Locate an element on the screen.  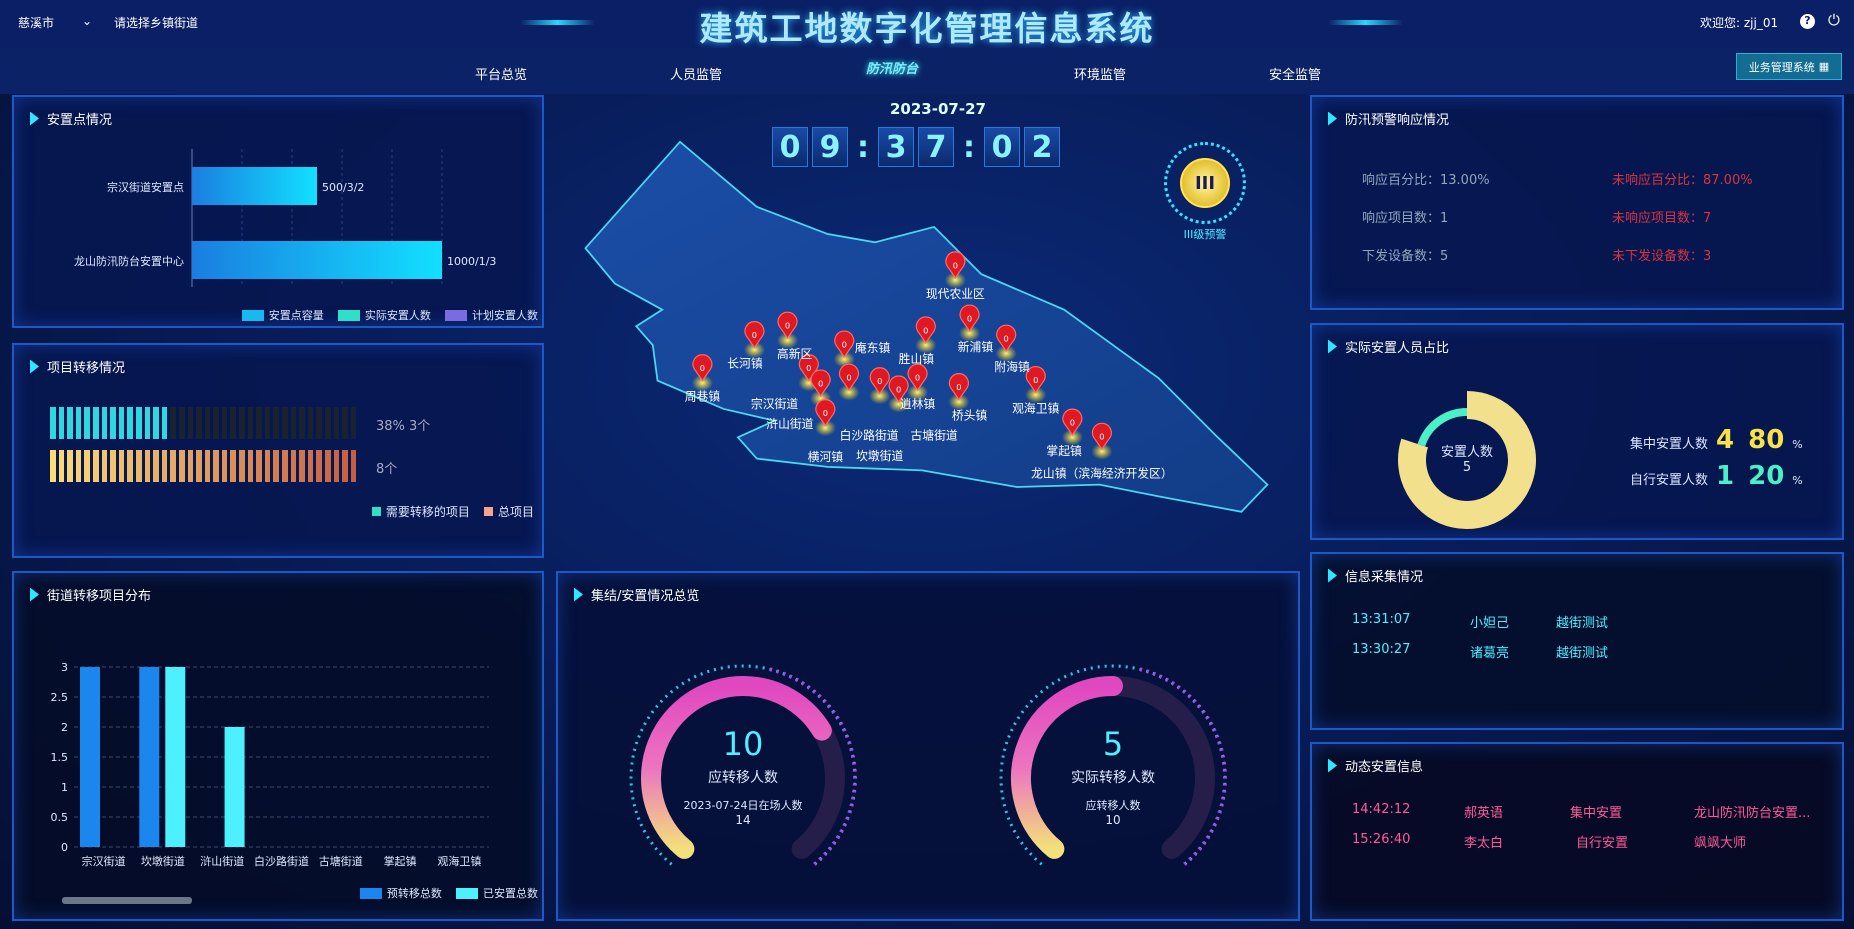
transfer-legend: 需要转移的项目 总项目 is located at coordinates (448, 511).